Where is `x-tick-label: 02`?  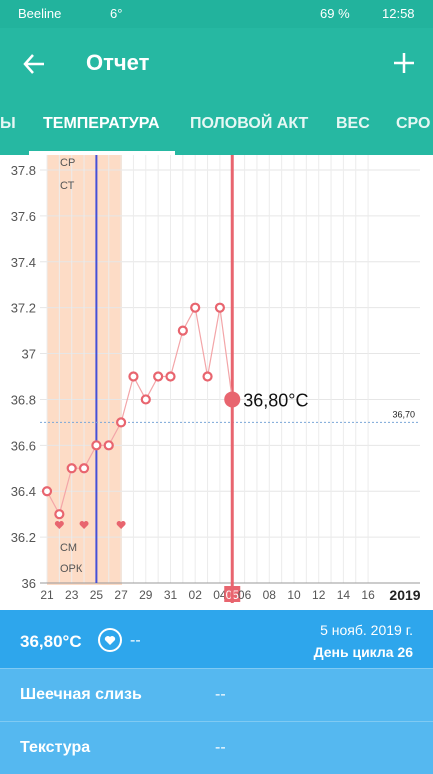 x-tick-label: 02 is located at coordinates (196, 595).